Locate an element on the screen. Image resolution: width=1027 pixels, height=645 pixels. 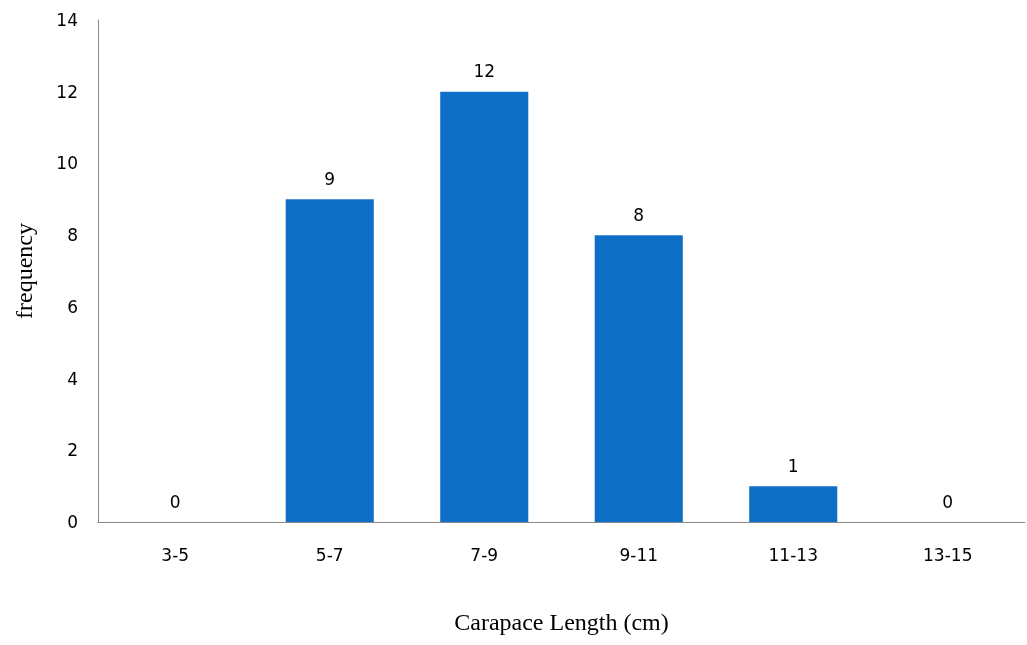
y-tick-label: 14 is located at coordinates (67, 20).